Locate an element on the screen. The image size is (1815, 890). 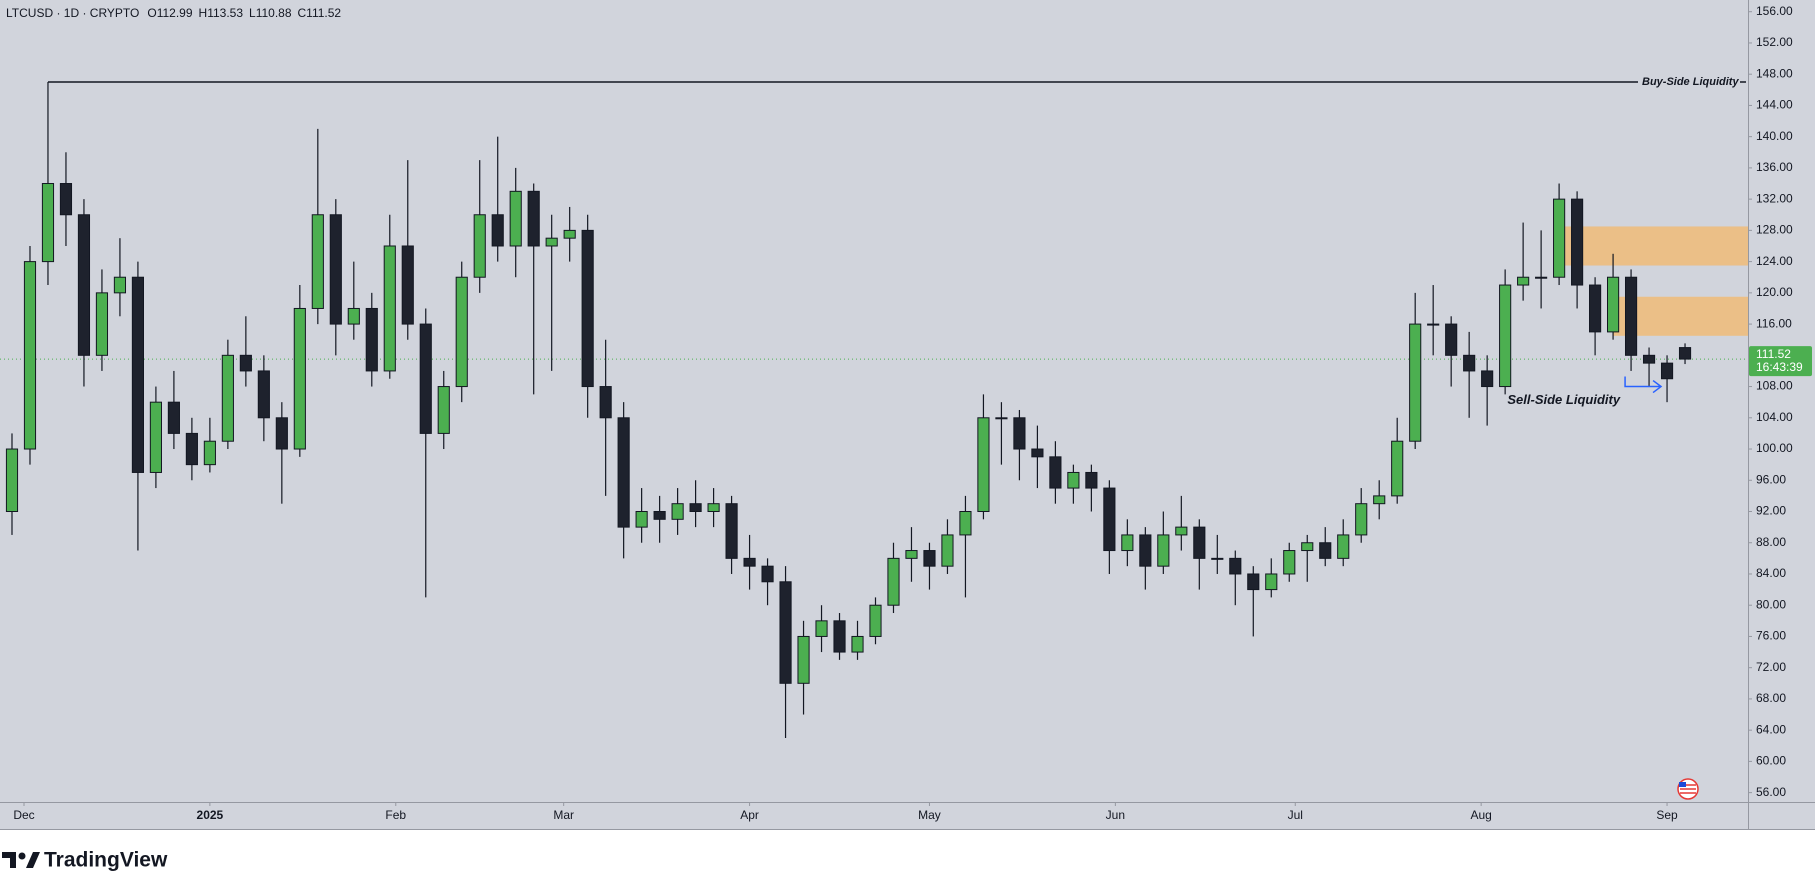
y-tick-label: 120.00 is located at coordinates (1774, 292).